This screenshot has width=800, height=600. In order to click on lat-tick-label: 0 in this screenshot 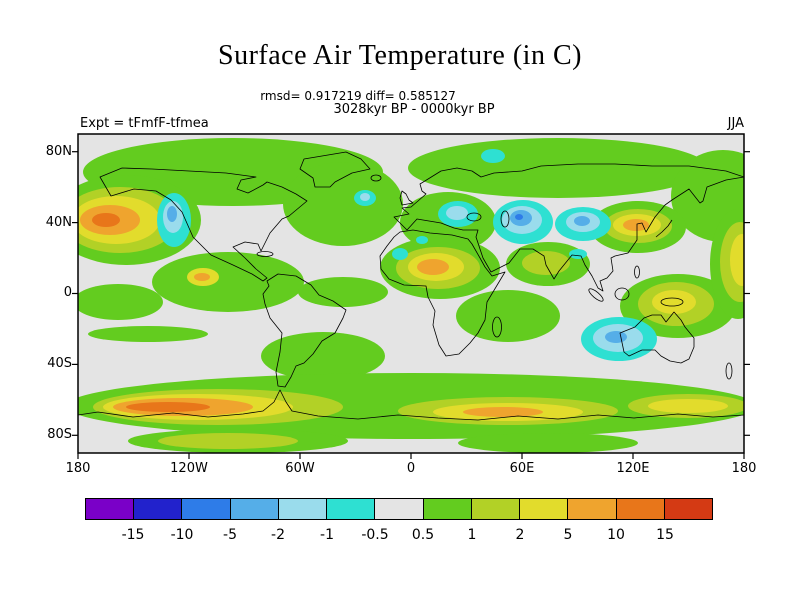, I will do `click(67, 292)`.